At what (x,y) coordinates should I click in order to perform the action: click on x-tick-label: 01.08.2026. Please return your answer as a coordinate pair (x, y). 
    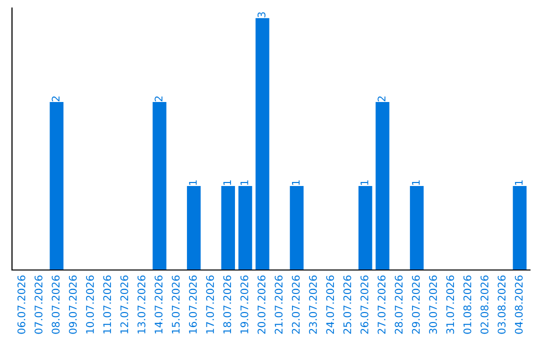
    Looking at the image, I should click on (467, 305).